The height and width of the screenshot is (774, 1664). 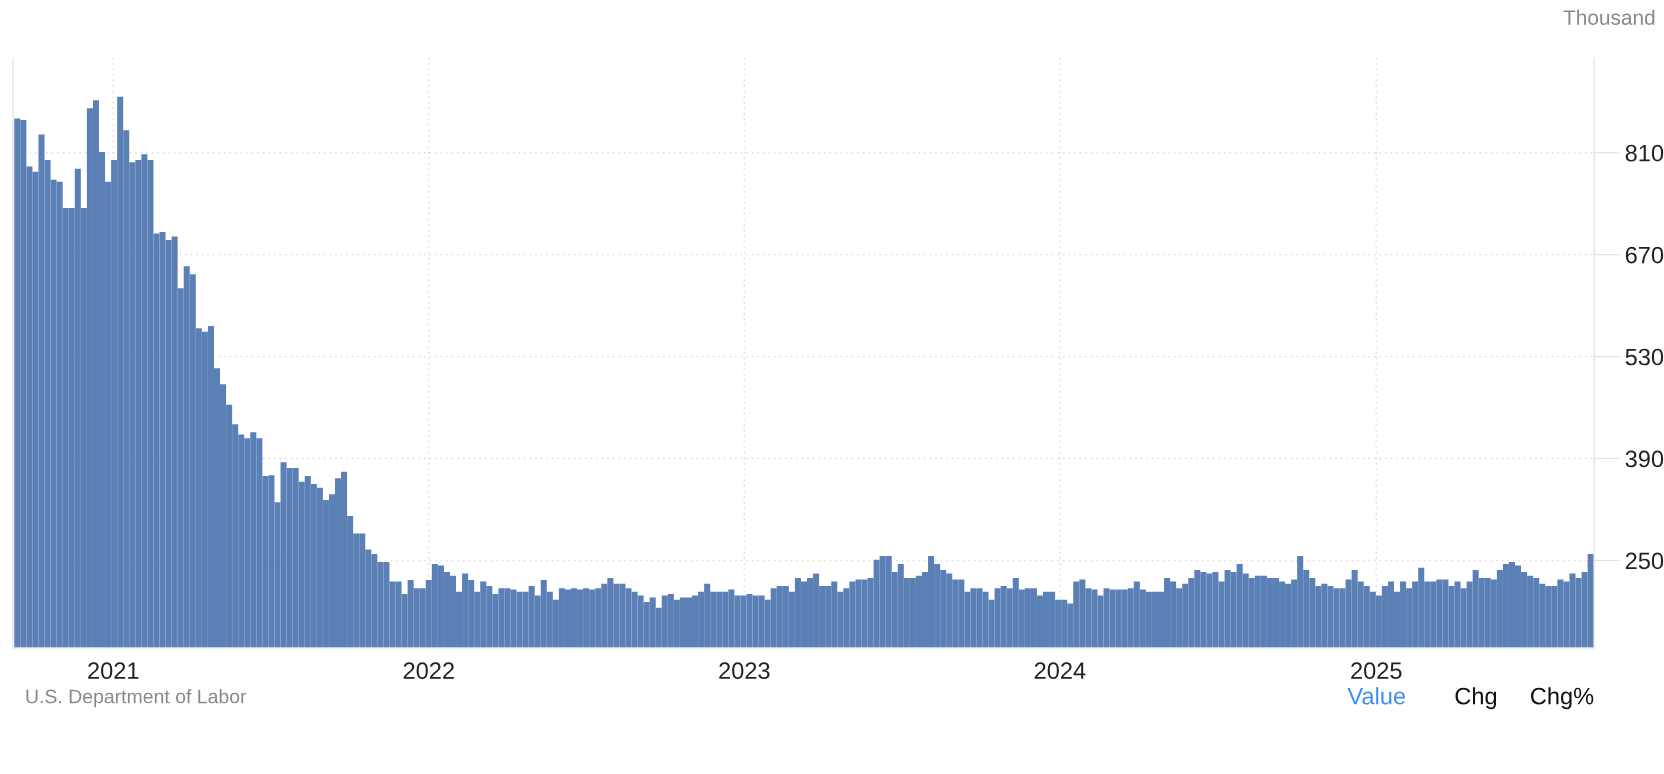 I want to click on x-tick-label: 2024, so click(x=1060, y=671).